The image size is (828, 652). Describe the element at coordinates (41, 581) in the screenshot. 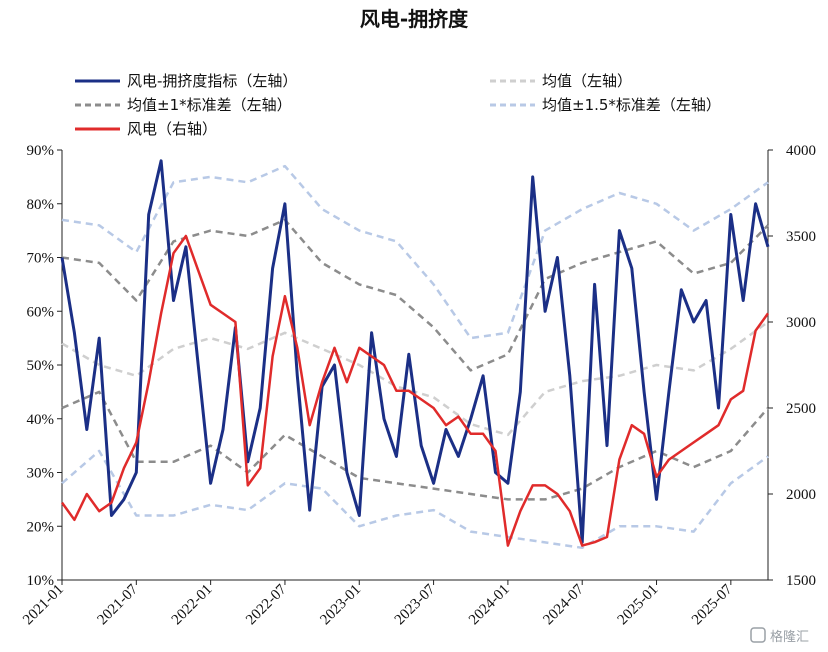

I see `y-left-tick-label: 10%` at that location.